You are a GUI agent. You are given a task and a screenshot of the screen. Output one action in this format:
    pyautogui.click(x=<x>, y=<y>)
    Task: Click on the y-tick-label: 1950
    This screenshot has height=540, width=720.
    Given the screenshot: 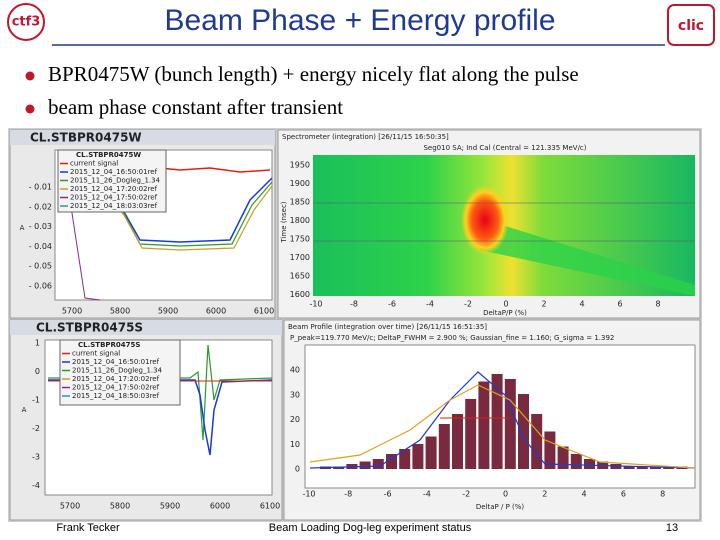 What is the action you would take?
    pyautogui.click(x=300, y=165)
    